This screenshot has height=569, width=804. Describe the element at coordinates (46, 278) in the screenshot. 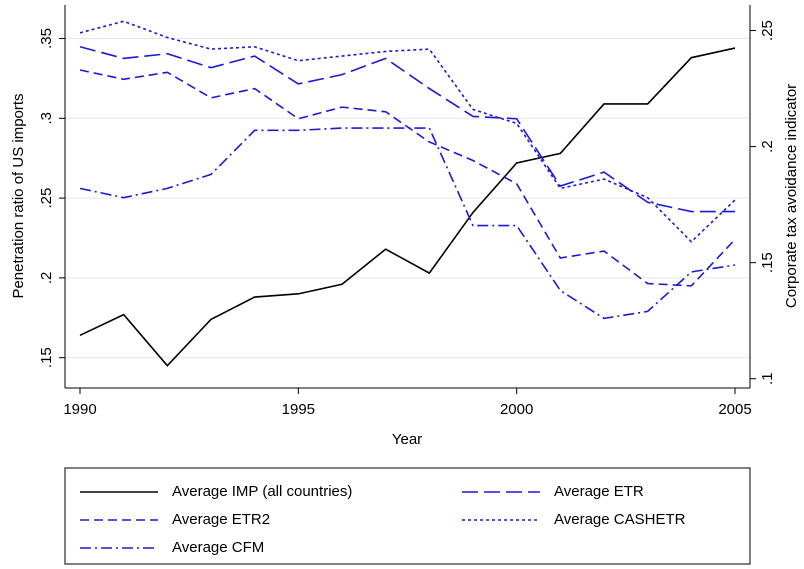

I see `y-tick-label: .2` at that location.